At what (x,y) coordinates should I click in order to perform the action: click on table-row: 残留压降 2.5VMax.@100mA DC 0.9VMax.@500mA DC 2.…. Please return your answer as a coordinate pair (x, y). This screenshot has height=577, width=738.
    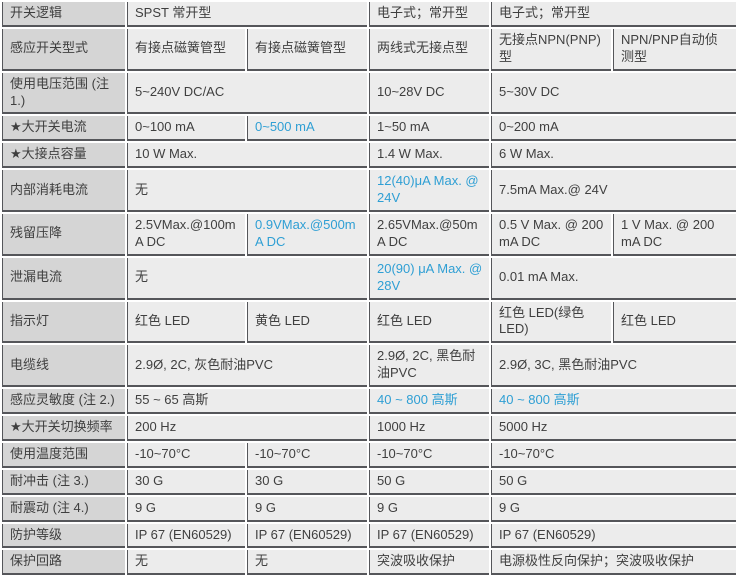
    Looking at the image, I should click on (369, 235).